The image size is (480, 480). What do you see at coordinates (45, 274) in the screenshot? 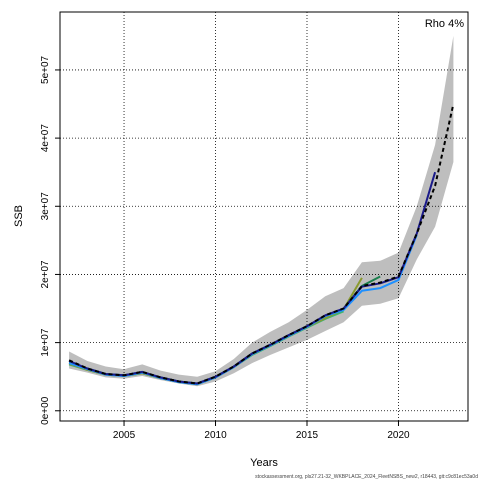
I see `y-tick-label: 2e+07` at bounding box center [45, 274].